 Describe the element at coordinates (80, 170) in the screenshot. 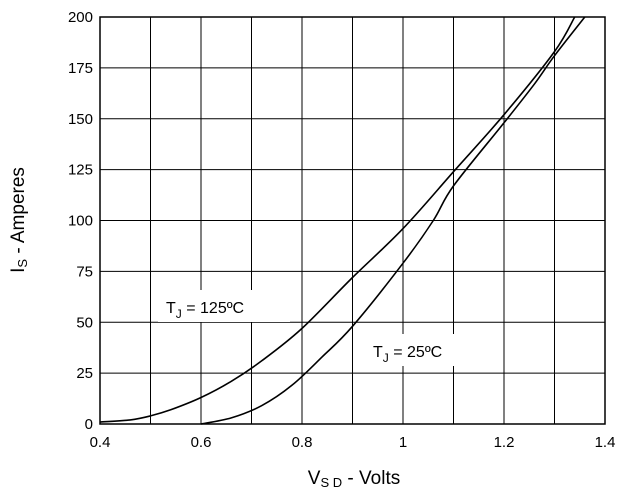

I see `y-tick-label: 125` at that location.